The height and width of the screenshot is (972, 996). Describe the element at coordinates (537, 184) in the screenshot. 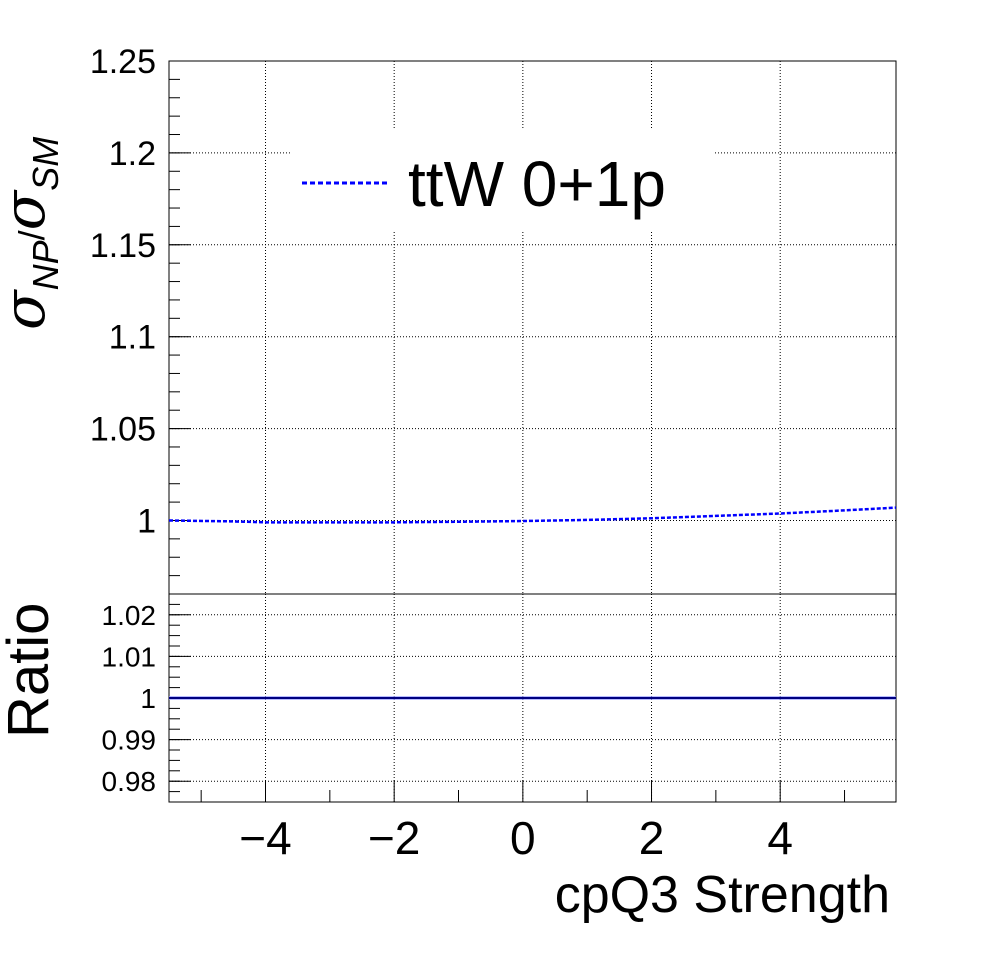

I see `legend-label: ttW 0+1p` at that location.